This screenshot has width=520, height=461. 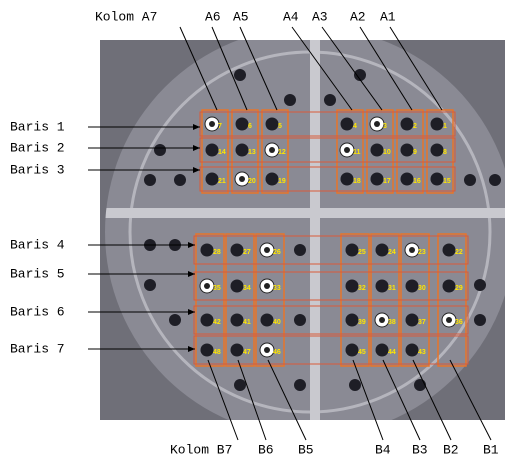 I want to click on hole-number: 46, so click(x=277, y=352).